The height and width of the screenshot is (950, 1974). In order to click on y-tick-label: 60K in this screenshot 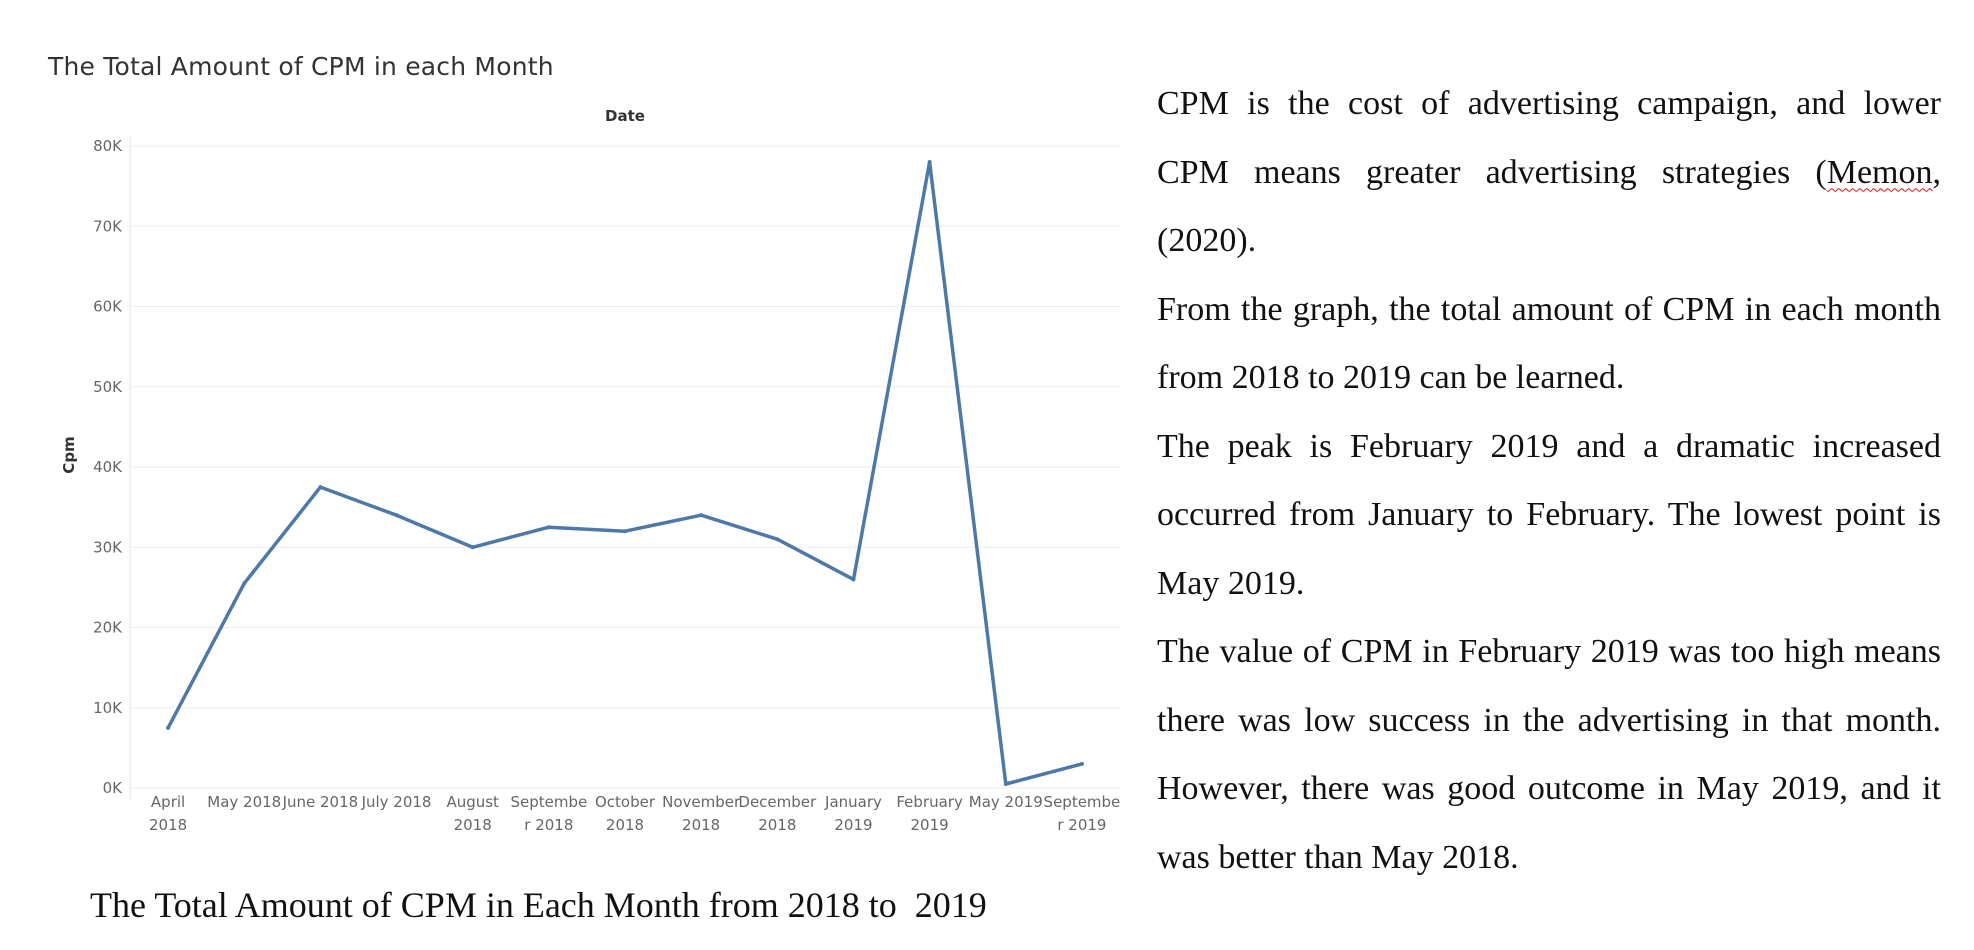, I will do `click(108, 307)`.